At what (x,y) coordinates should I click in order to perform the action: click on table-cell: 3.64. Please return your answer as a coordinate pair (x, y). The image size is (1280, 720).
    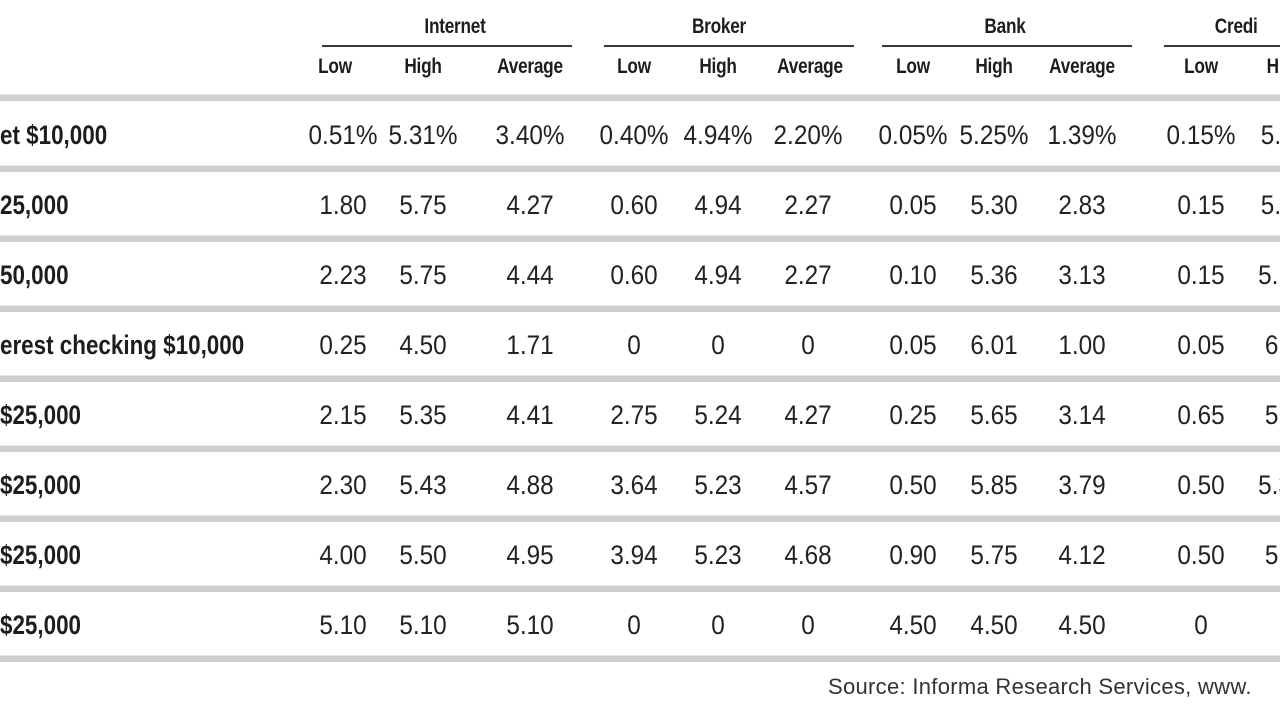
    Looking at the image, I should click on (634, 485).